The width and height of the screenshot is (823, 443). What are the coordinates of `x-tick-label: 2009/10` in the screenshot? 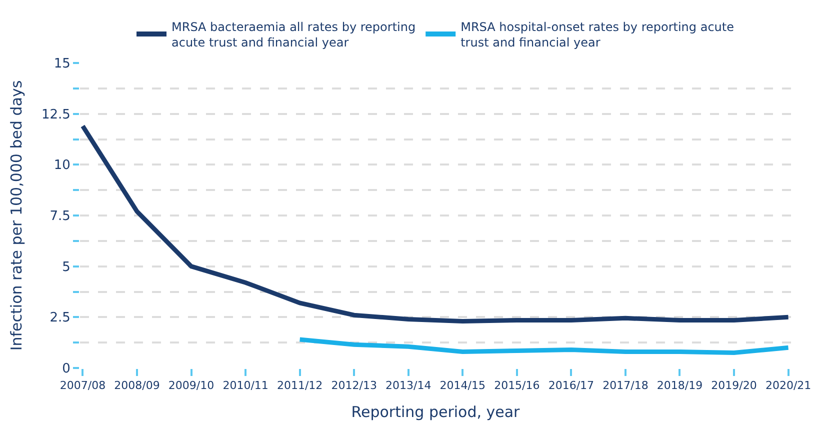 It's located at (191, 385).